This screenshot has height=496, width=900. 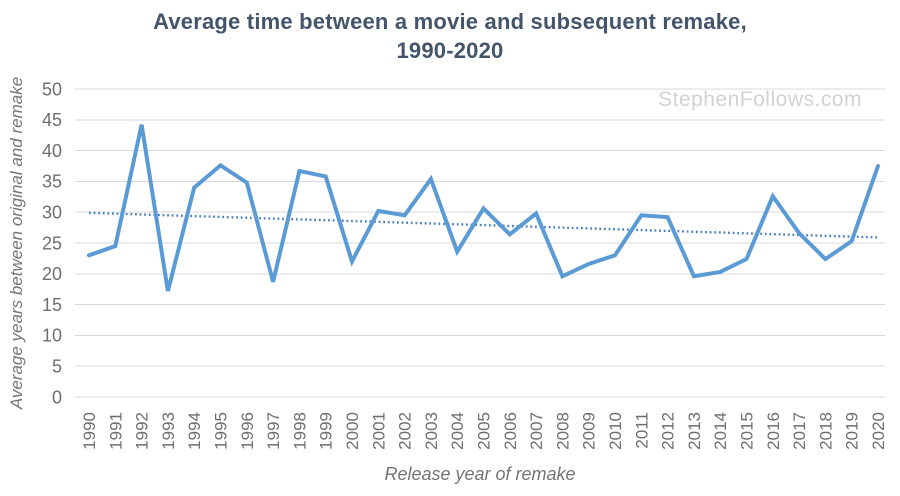 I want to click on x-axis-title: Release year of remake, so click(x=480, y=474).